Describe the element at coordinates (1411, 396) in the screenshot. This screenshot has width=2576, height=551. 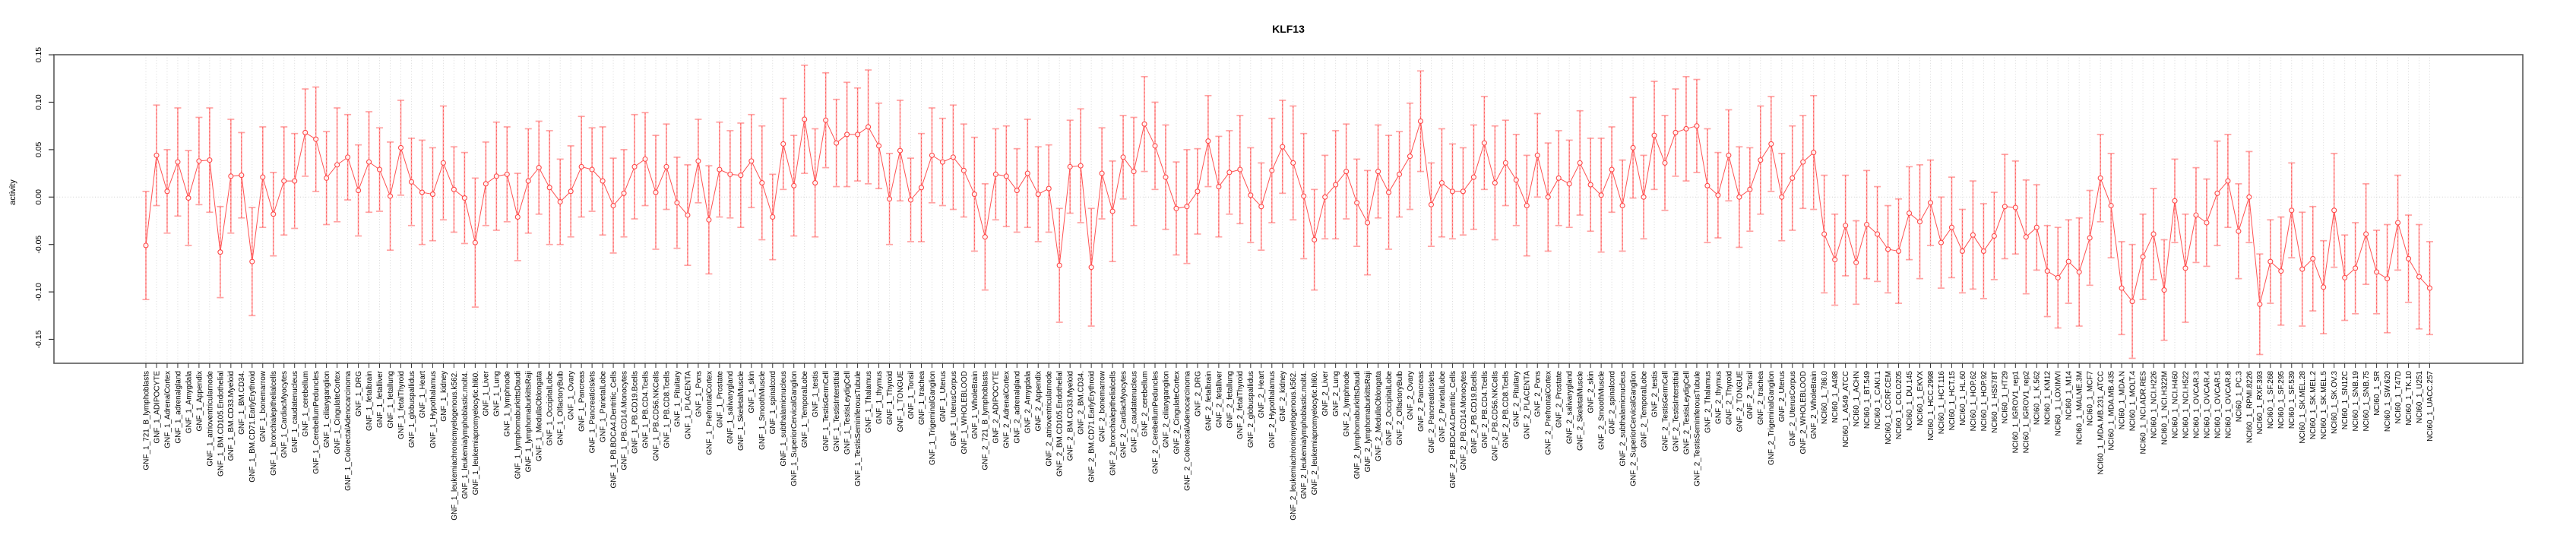
I see `x-category-label: GNF_2_Ovary` at that location.